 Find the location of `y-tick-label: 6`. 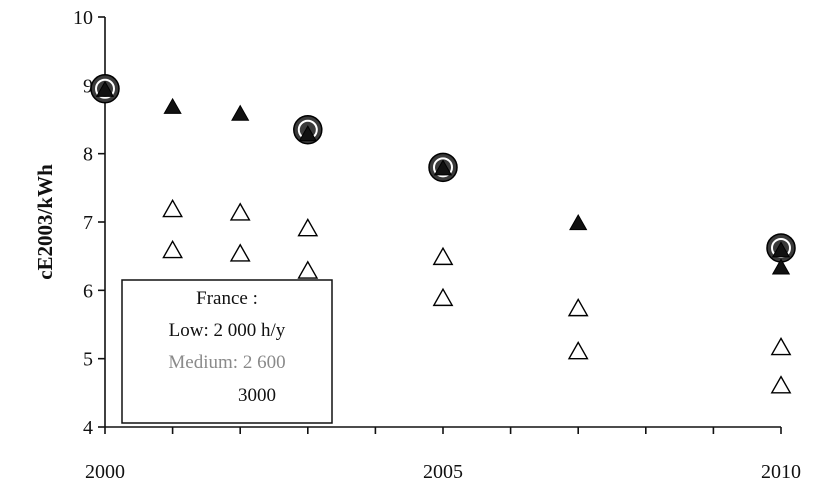

y-tick-label: 6 is located at coordinates (88, 291).